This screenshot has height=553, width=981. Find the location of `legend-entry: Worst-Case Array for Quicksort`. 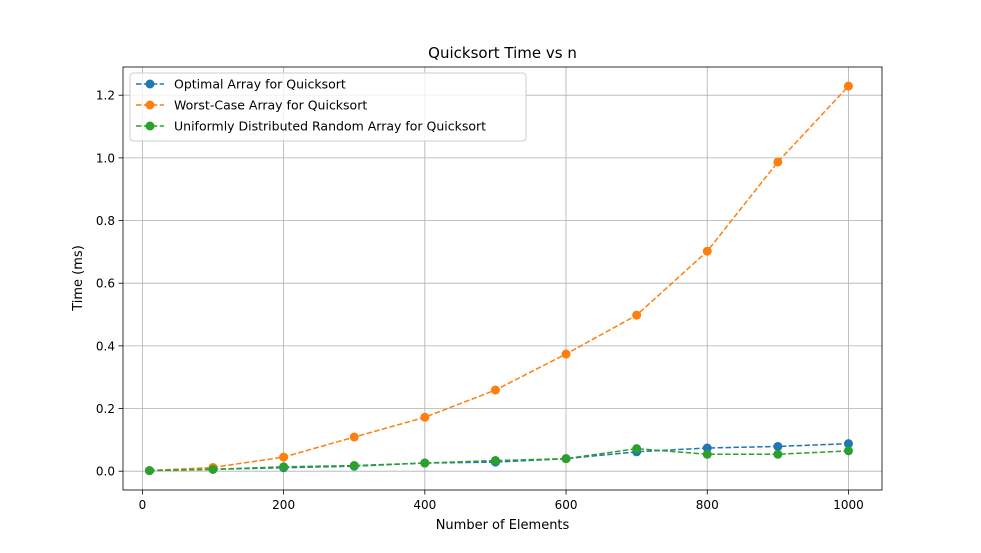

legend-entry: Worst-Case Array for Quicksort is located at coordinates (251, 105).